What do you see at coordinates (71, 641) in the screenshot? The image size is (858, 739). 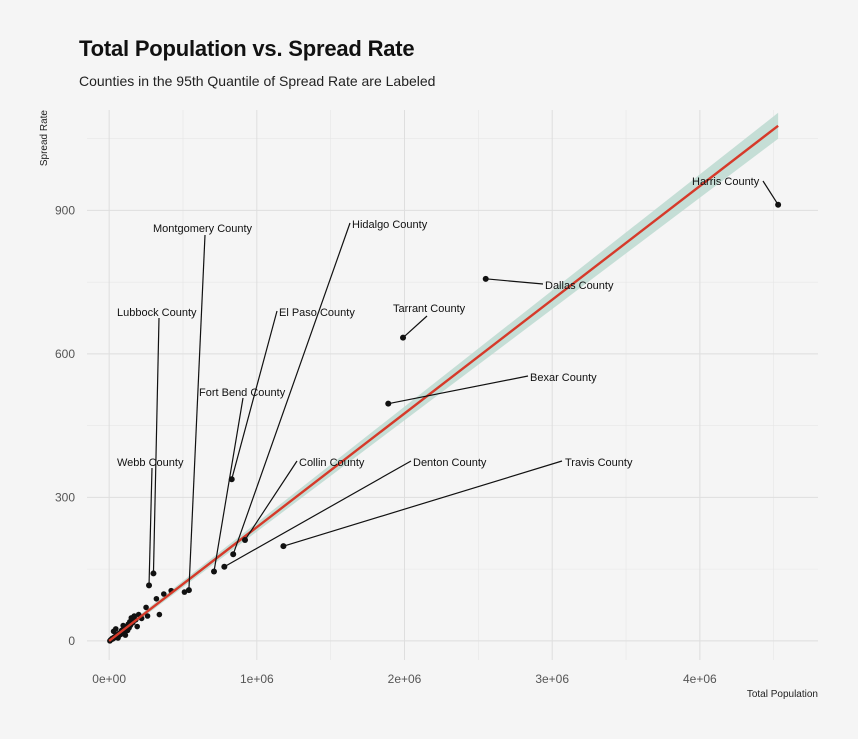 I see `y-tick-label: 0` at bounding box center [71, 641].